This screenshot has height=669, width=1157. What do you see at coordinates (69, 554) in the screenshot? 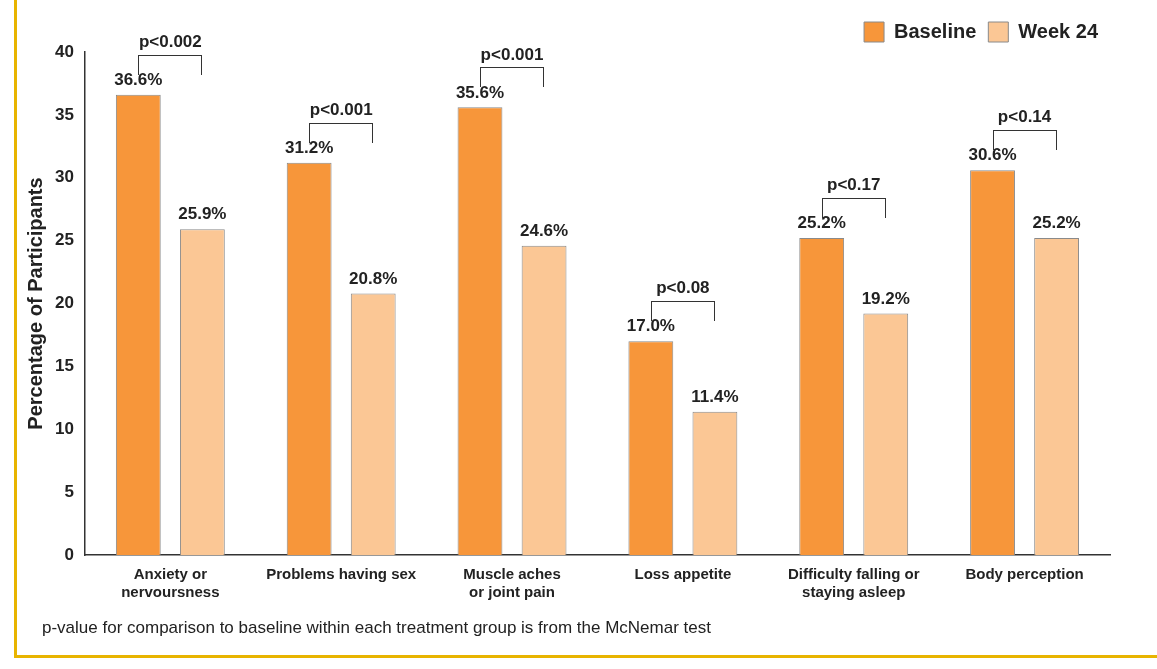
I see `y-tick-label: 0` at bounding box center [69, 554].